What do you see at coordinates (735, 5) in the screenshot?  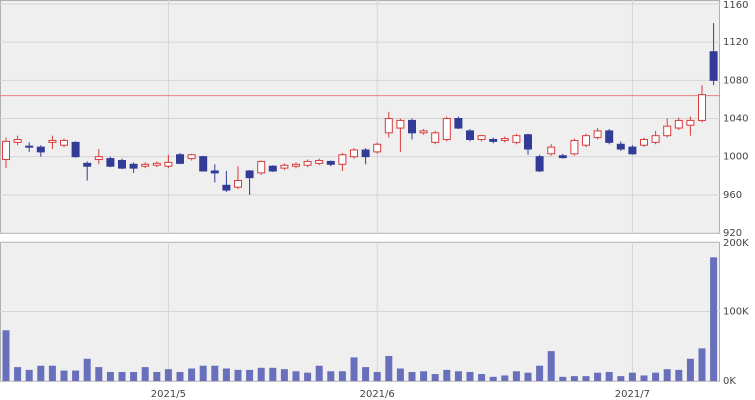 I see `y-tick-label: 1160` at bounding box center [735, 5].